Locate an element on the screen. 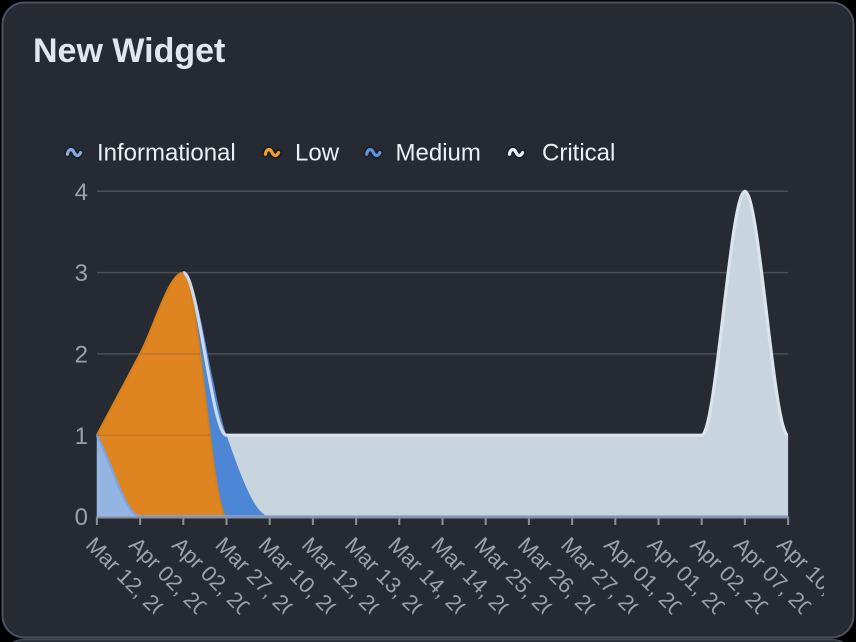 The width and height of the screenshot is (856, 642). svg-text: Medium is located at coordinates (438, 153).